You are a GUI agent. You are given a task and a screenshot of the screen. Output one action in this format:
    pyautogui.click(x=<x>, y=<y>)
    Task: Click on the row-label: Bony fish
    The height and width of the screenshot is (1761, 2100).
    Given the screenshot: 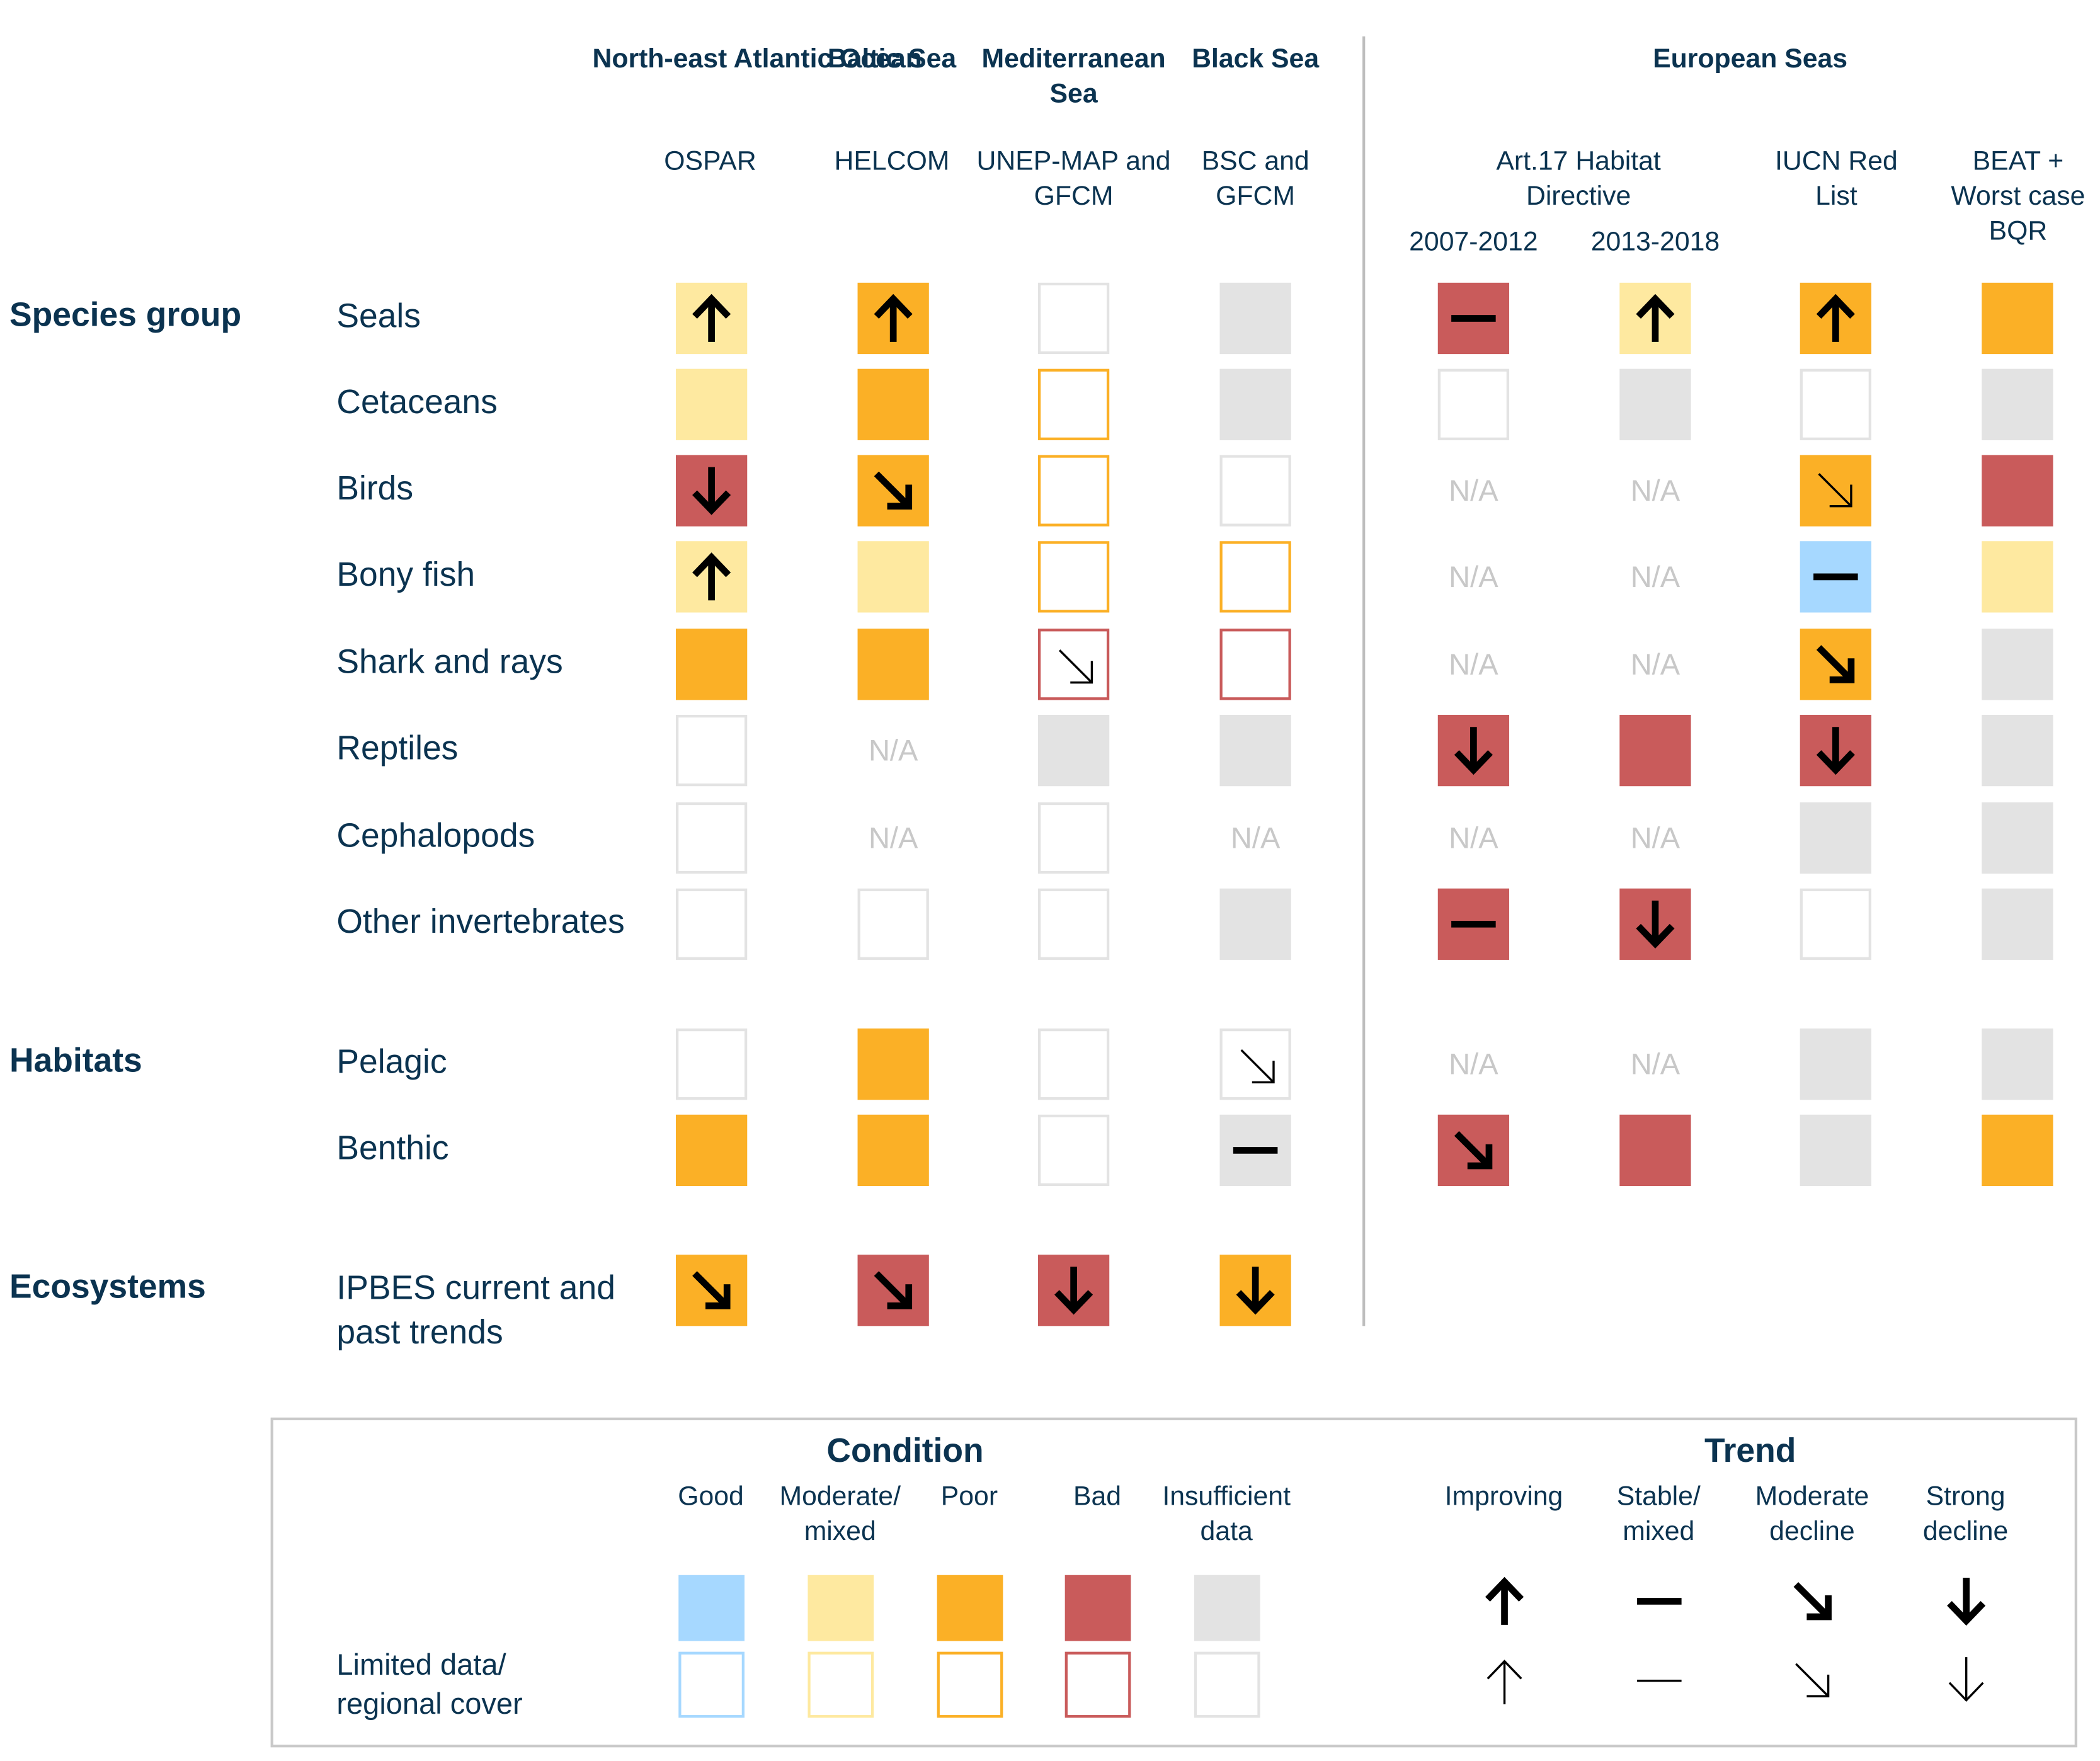 What is the action you would take?
    pyautogui.click(x=406, y=575)
    